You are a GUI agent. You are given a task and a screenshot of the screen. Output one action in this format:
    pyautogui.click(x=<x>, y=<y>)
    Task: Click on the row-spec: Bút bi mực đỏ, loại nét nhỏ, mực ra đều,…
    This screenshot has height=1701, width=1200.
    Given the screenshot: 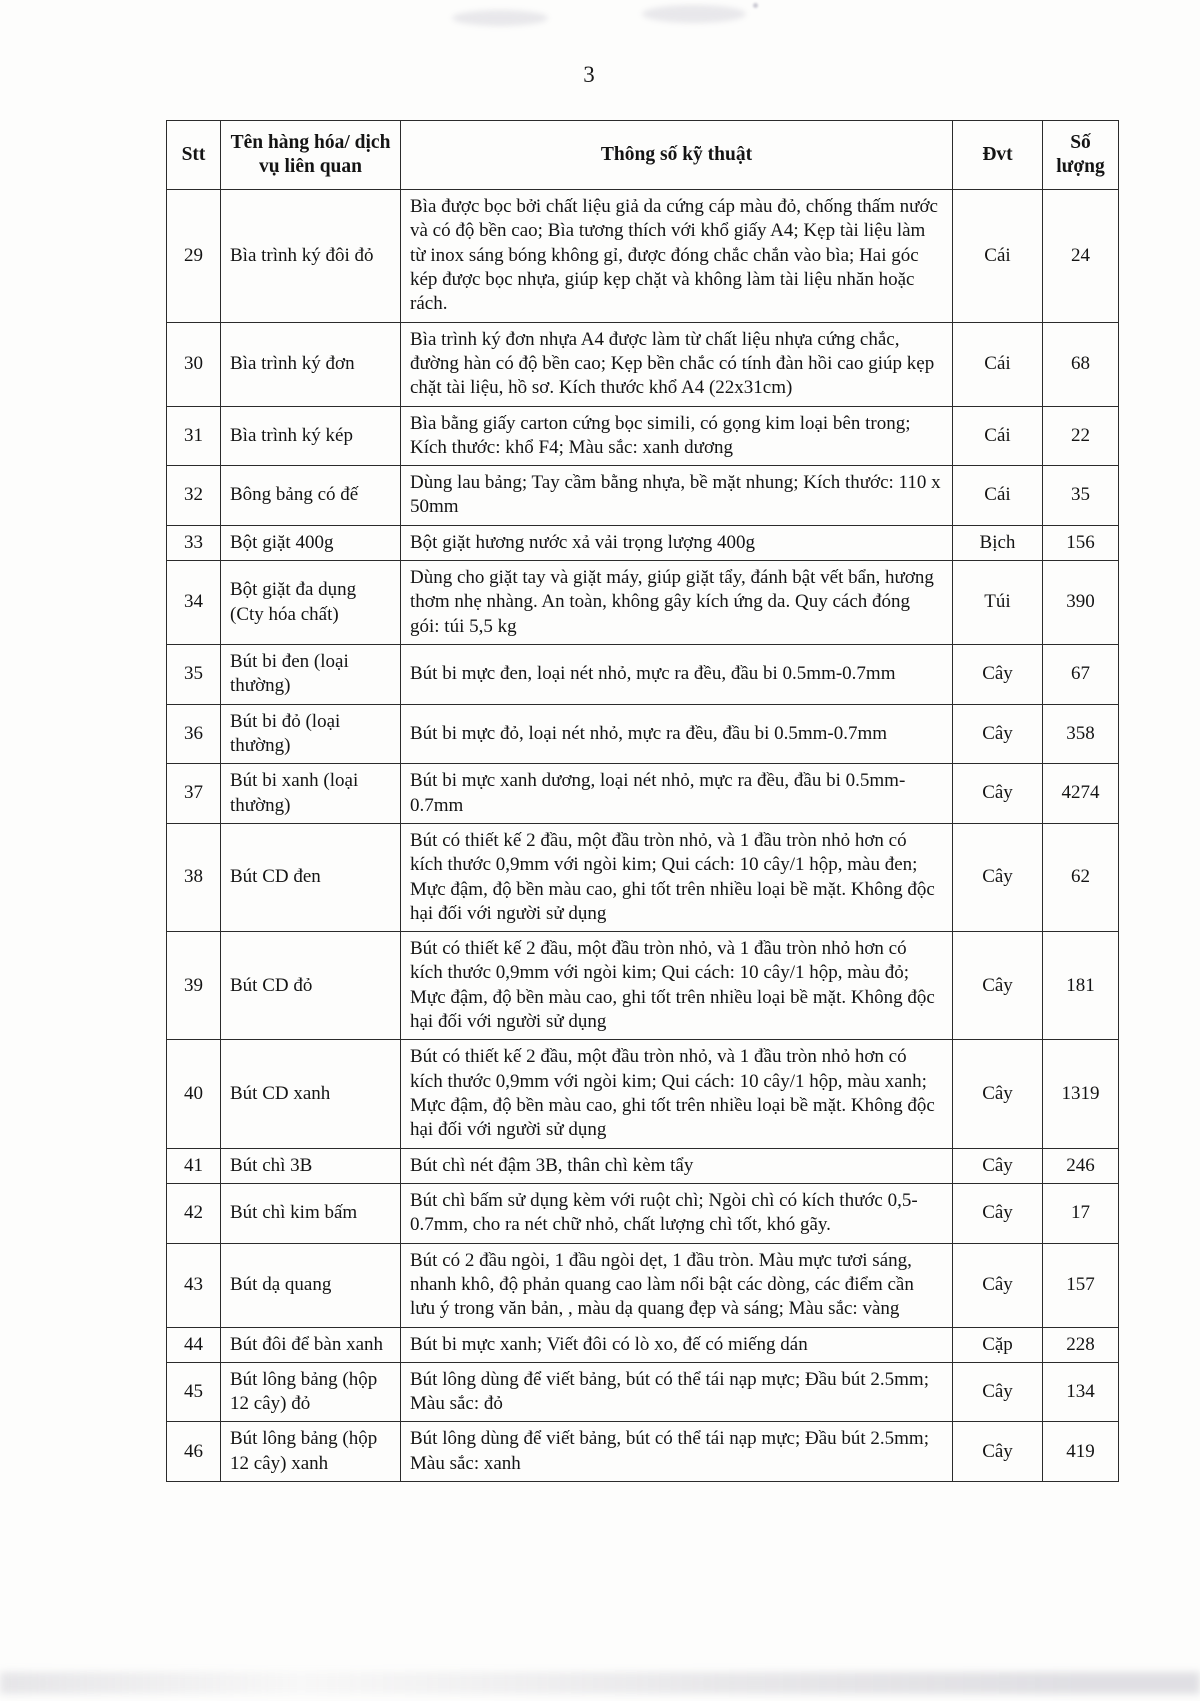 What is the action you would take?
    pyautogui.click(x=676, y=734)
    